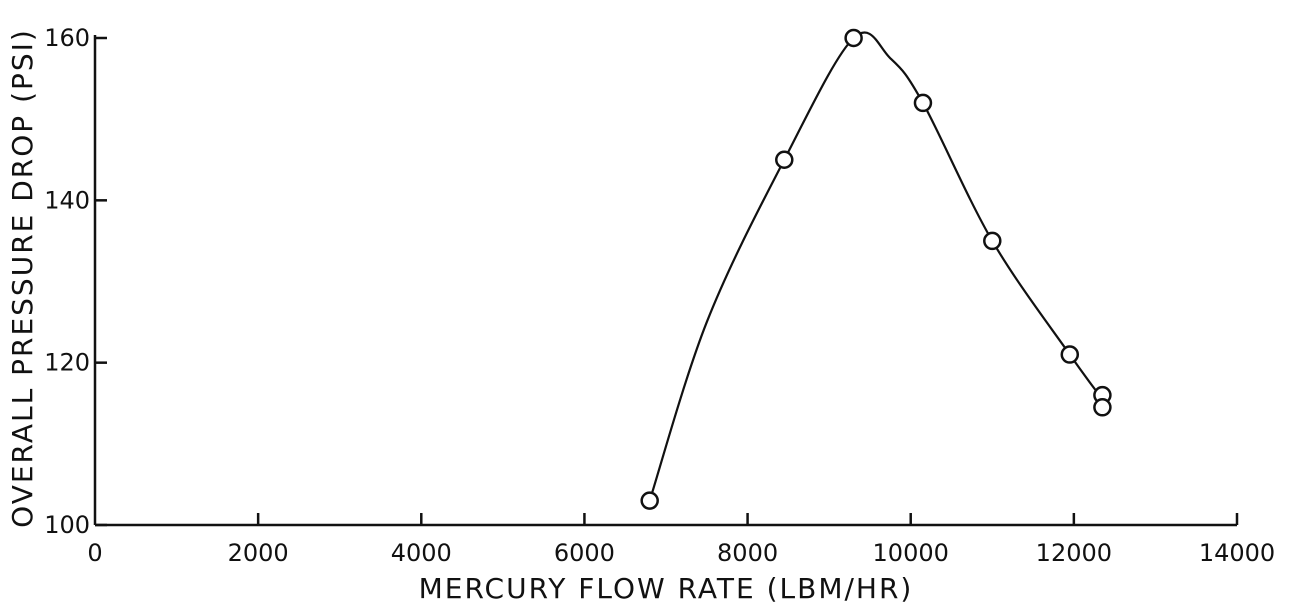  I want to click on y-axis: 100 120 140 160 OVERALL PRESSURE DROP (PSI), so click(56, 281).